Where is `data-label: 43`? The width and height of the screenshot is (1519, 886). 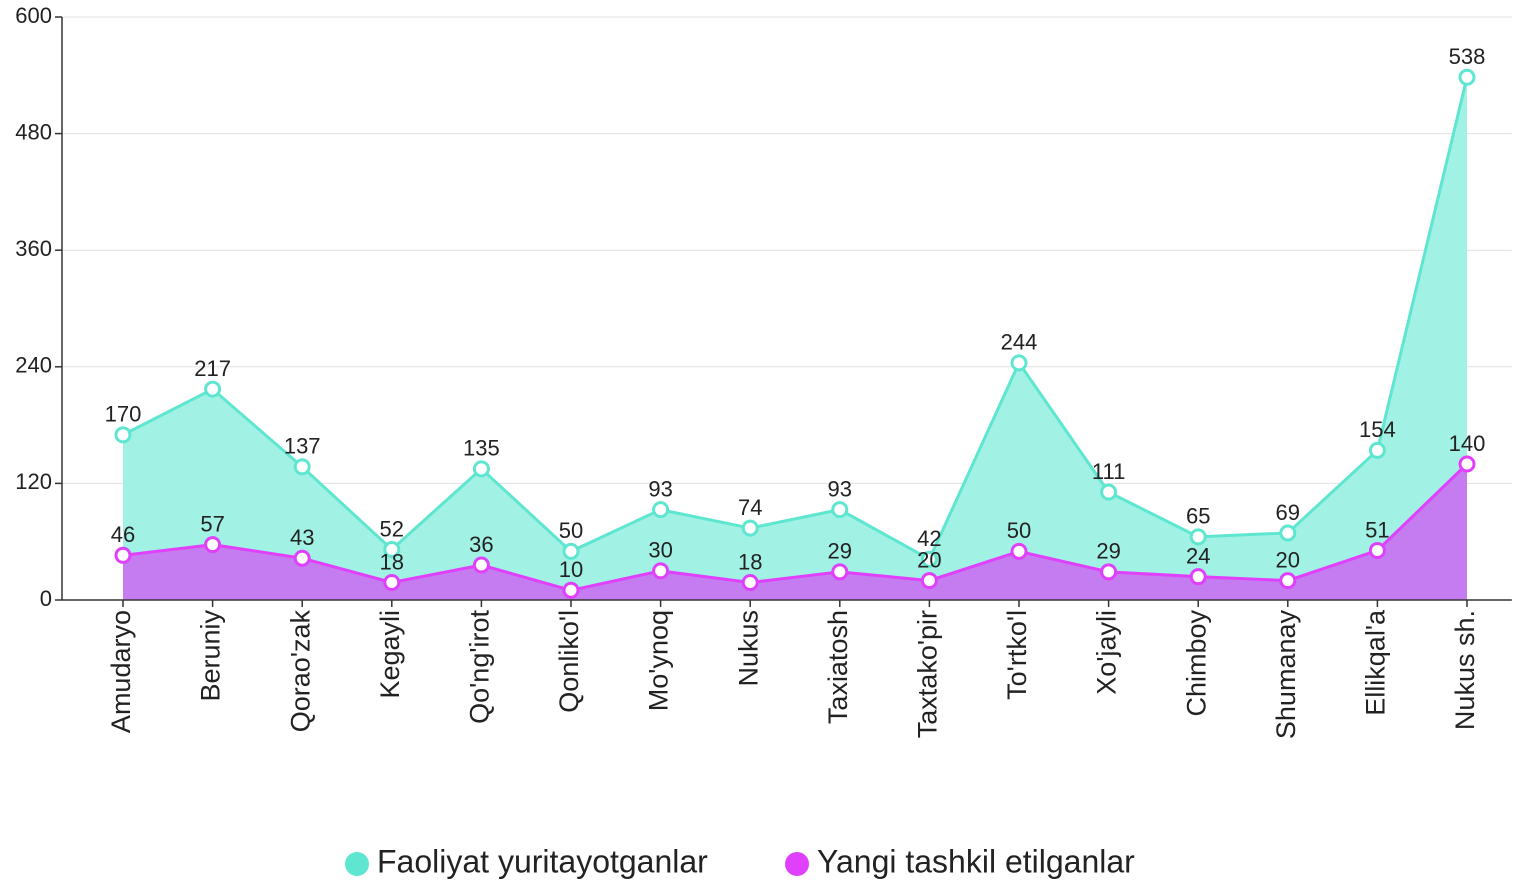 data-label: 43 is located at coordinates (302, 537).